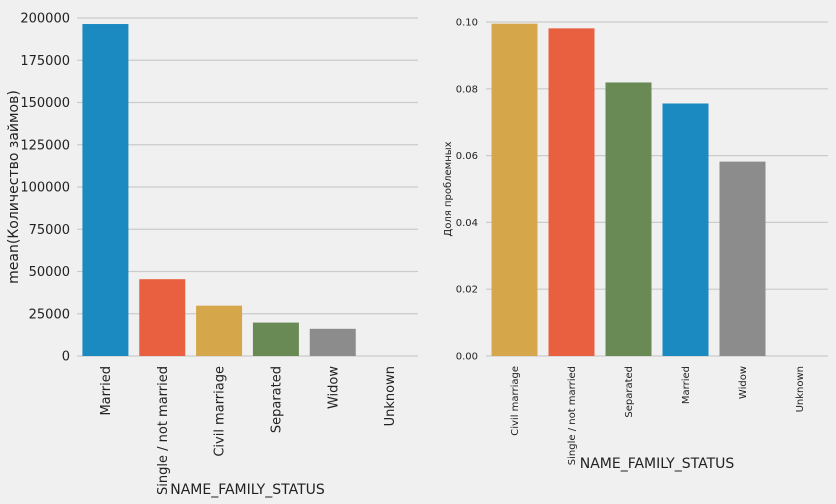 Image resolution: width=836 pixels, height=504 pixels. Describe the element at coordinates (49, 230) in the screenshot. I see `y-tick-label: 75000` at that location.